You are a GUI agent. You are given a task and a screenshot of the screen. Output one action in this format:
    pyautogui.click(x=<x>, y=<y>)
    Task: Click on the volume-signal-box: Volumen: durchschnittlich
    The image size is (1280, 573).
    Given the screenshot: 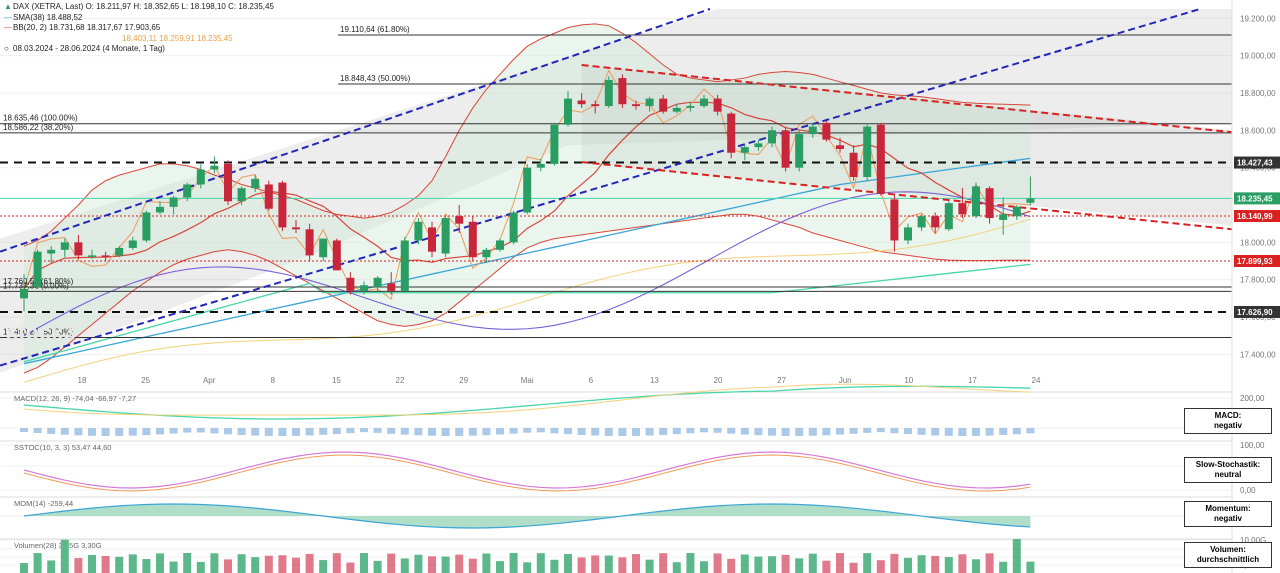 What is the action you would take?
    pyautogui.click(x=1228, y=555)
    